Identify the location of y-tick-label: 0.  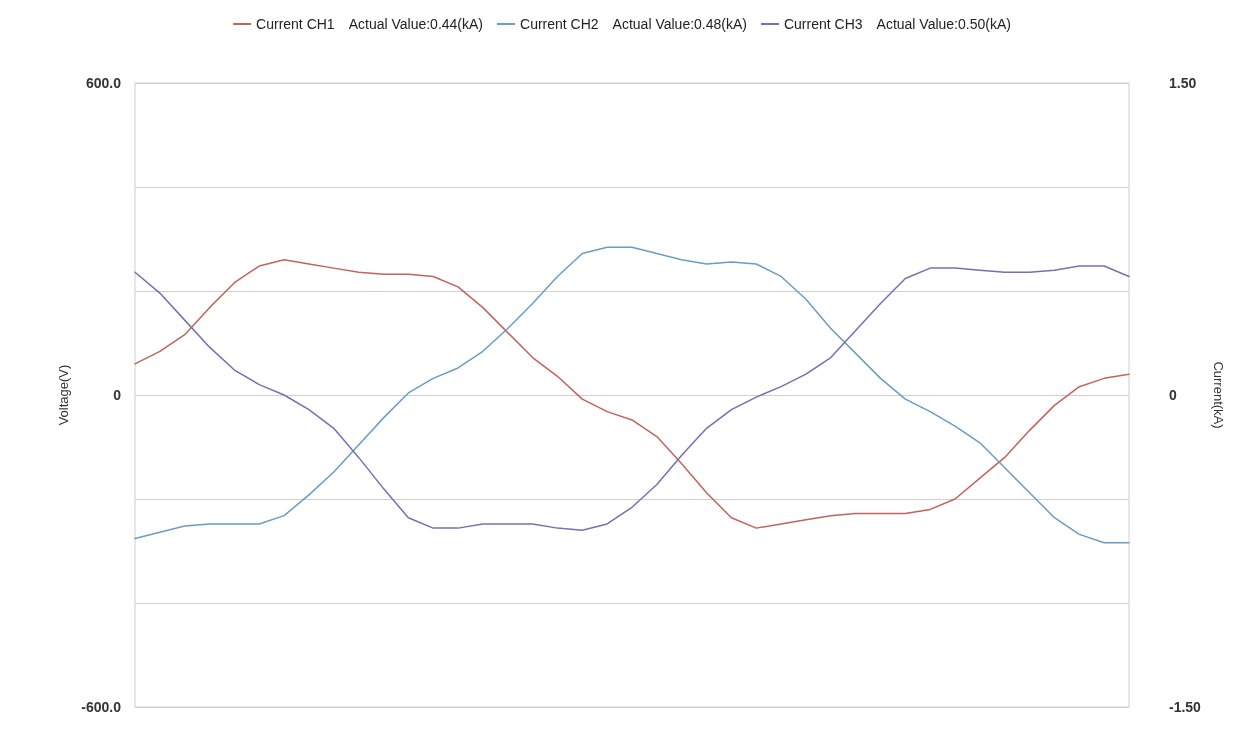
(117, 395).